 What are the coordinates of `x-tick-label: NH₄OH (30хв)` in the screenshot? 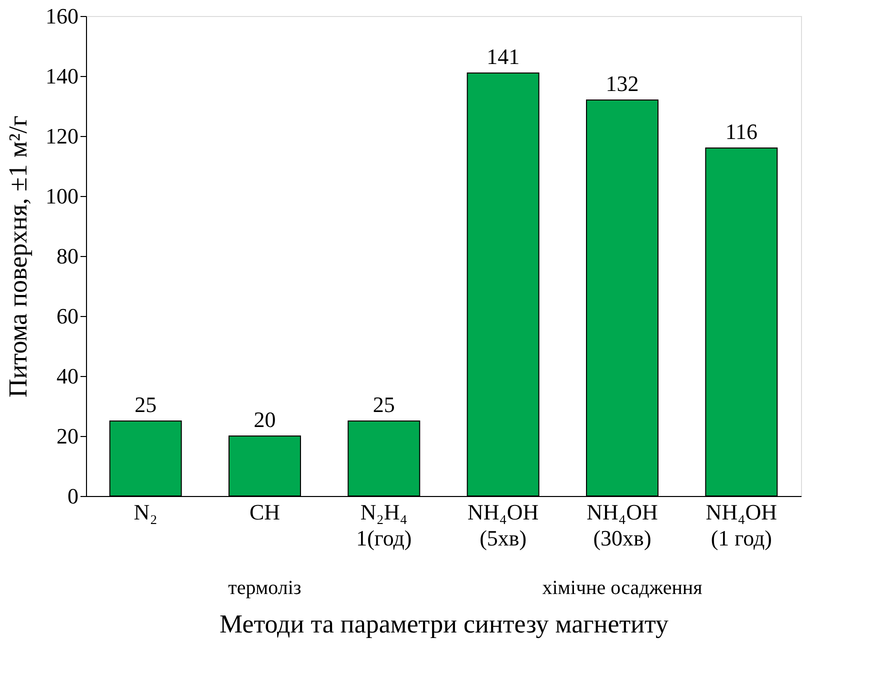 It's located at (622, 525).